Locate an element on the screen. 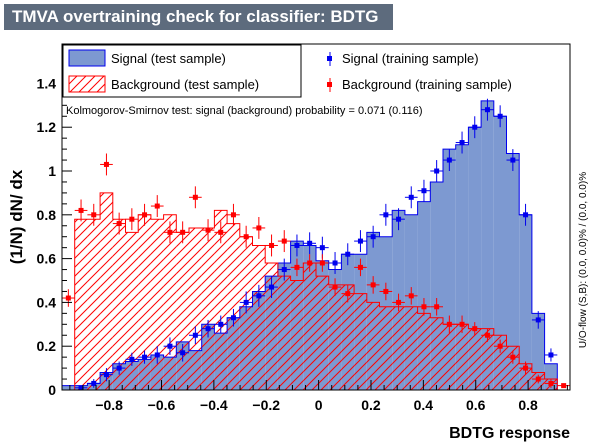  legend-signal-train-label: Signal (training sample) is located at coordinates (410, 58).